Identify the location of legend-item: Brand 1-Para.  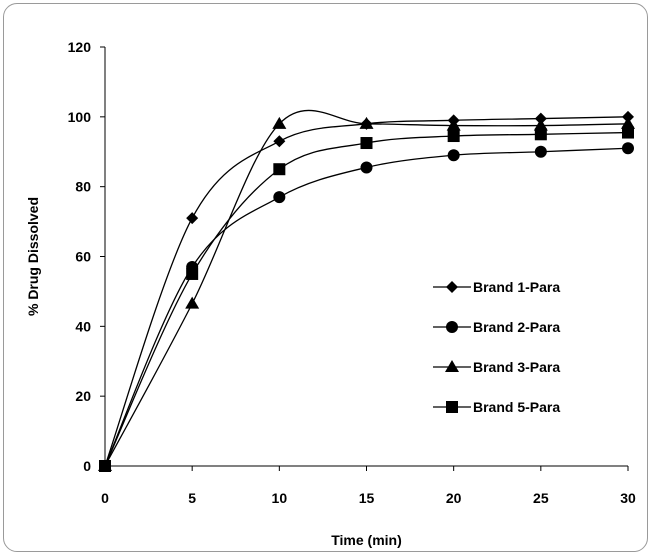
(496, 287).